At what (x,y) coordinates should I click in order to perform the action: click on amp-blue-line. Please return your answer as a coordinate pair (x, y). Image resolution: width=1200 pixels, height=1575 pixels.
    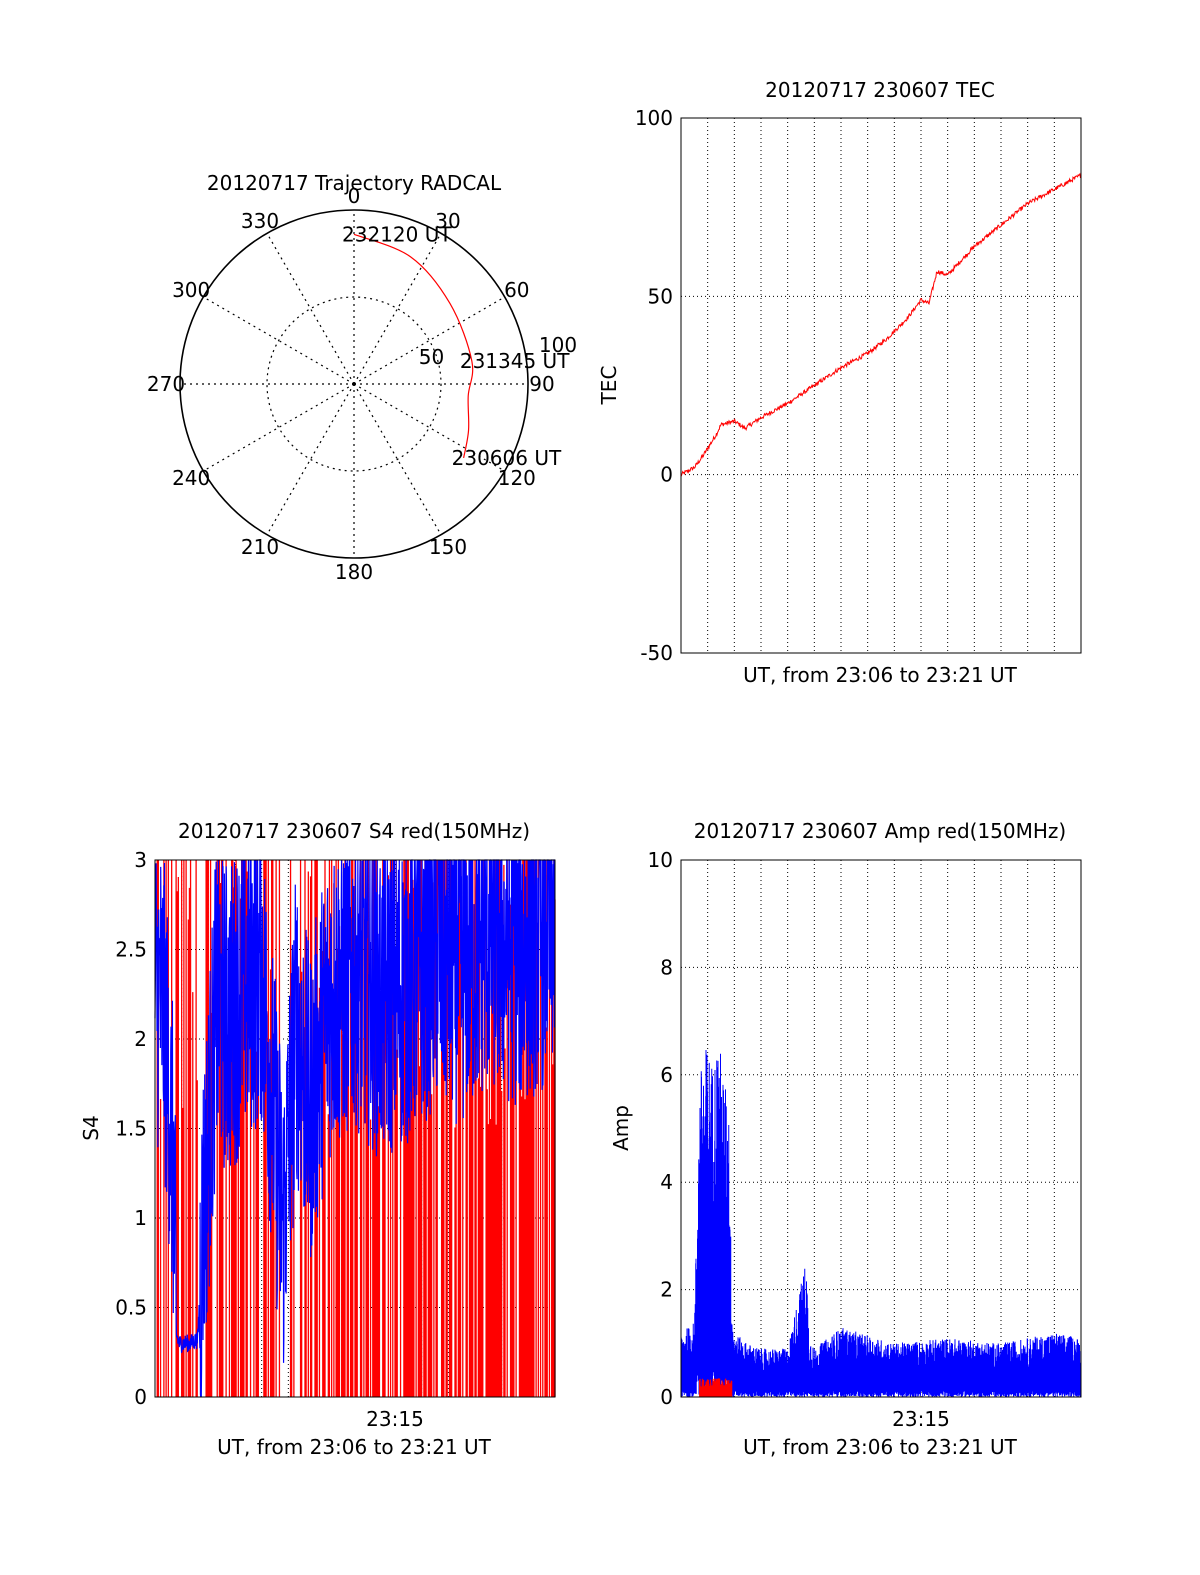
    Looking at the image, I should click on (881, 1223).